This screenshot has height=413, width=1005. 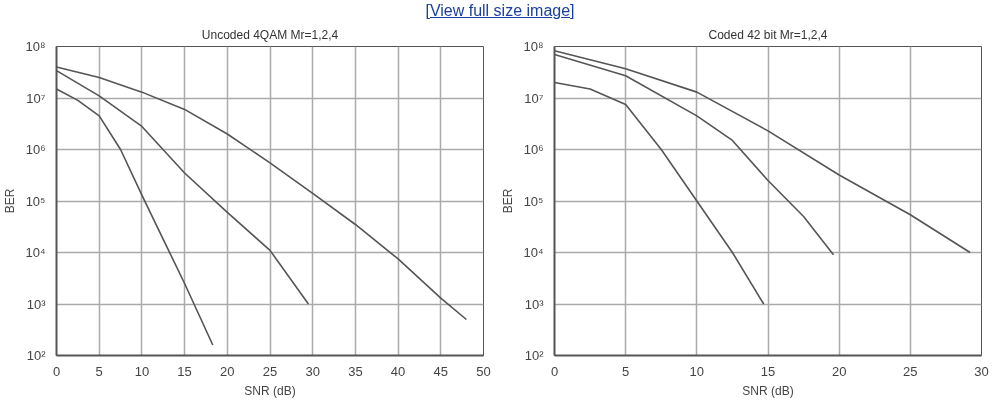 What do you see at coordinates (768, 34) in the screenshot?
I see `chart-title: Coded 42 bit Mr=1,2,4` at bounding box center [768, 34].